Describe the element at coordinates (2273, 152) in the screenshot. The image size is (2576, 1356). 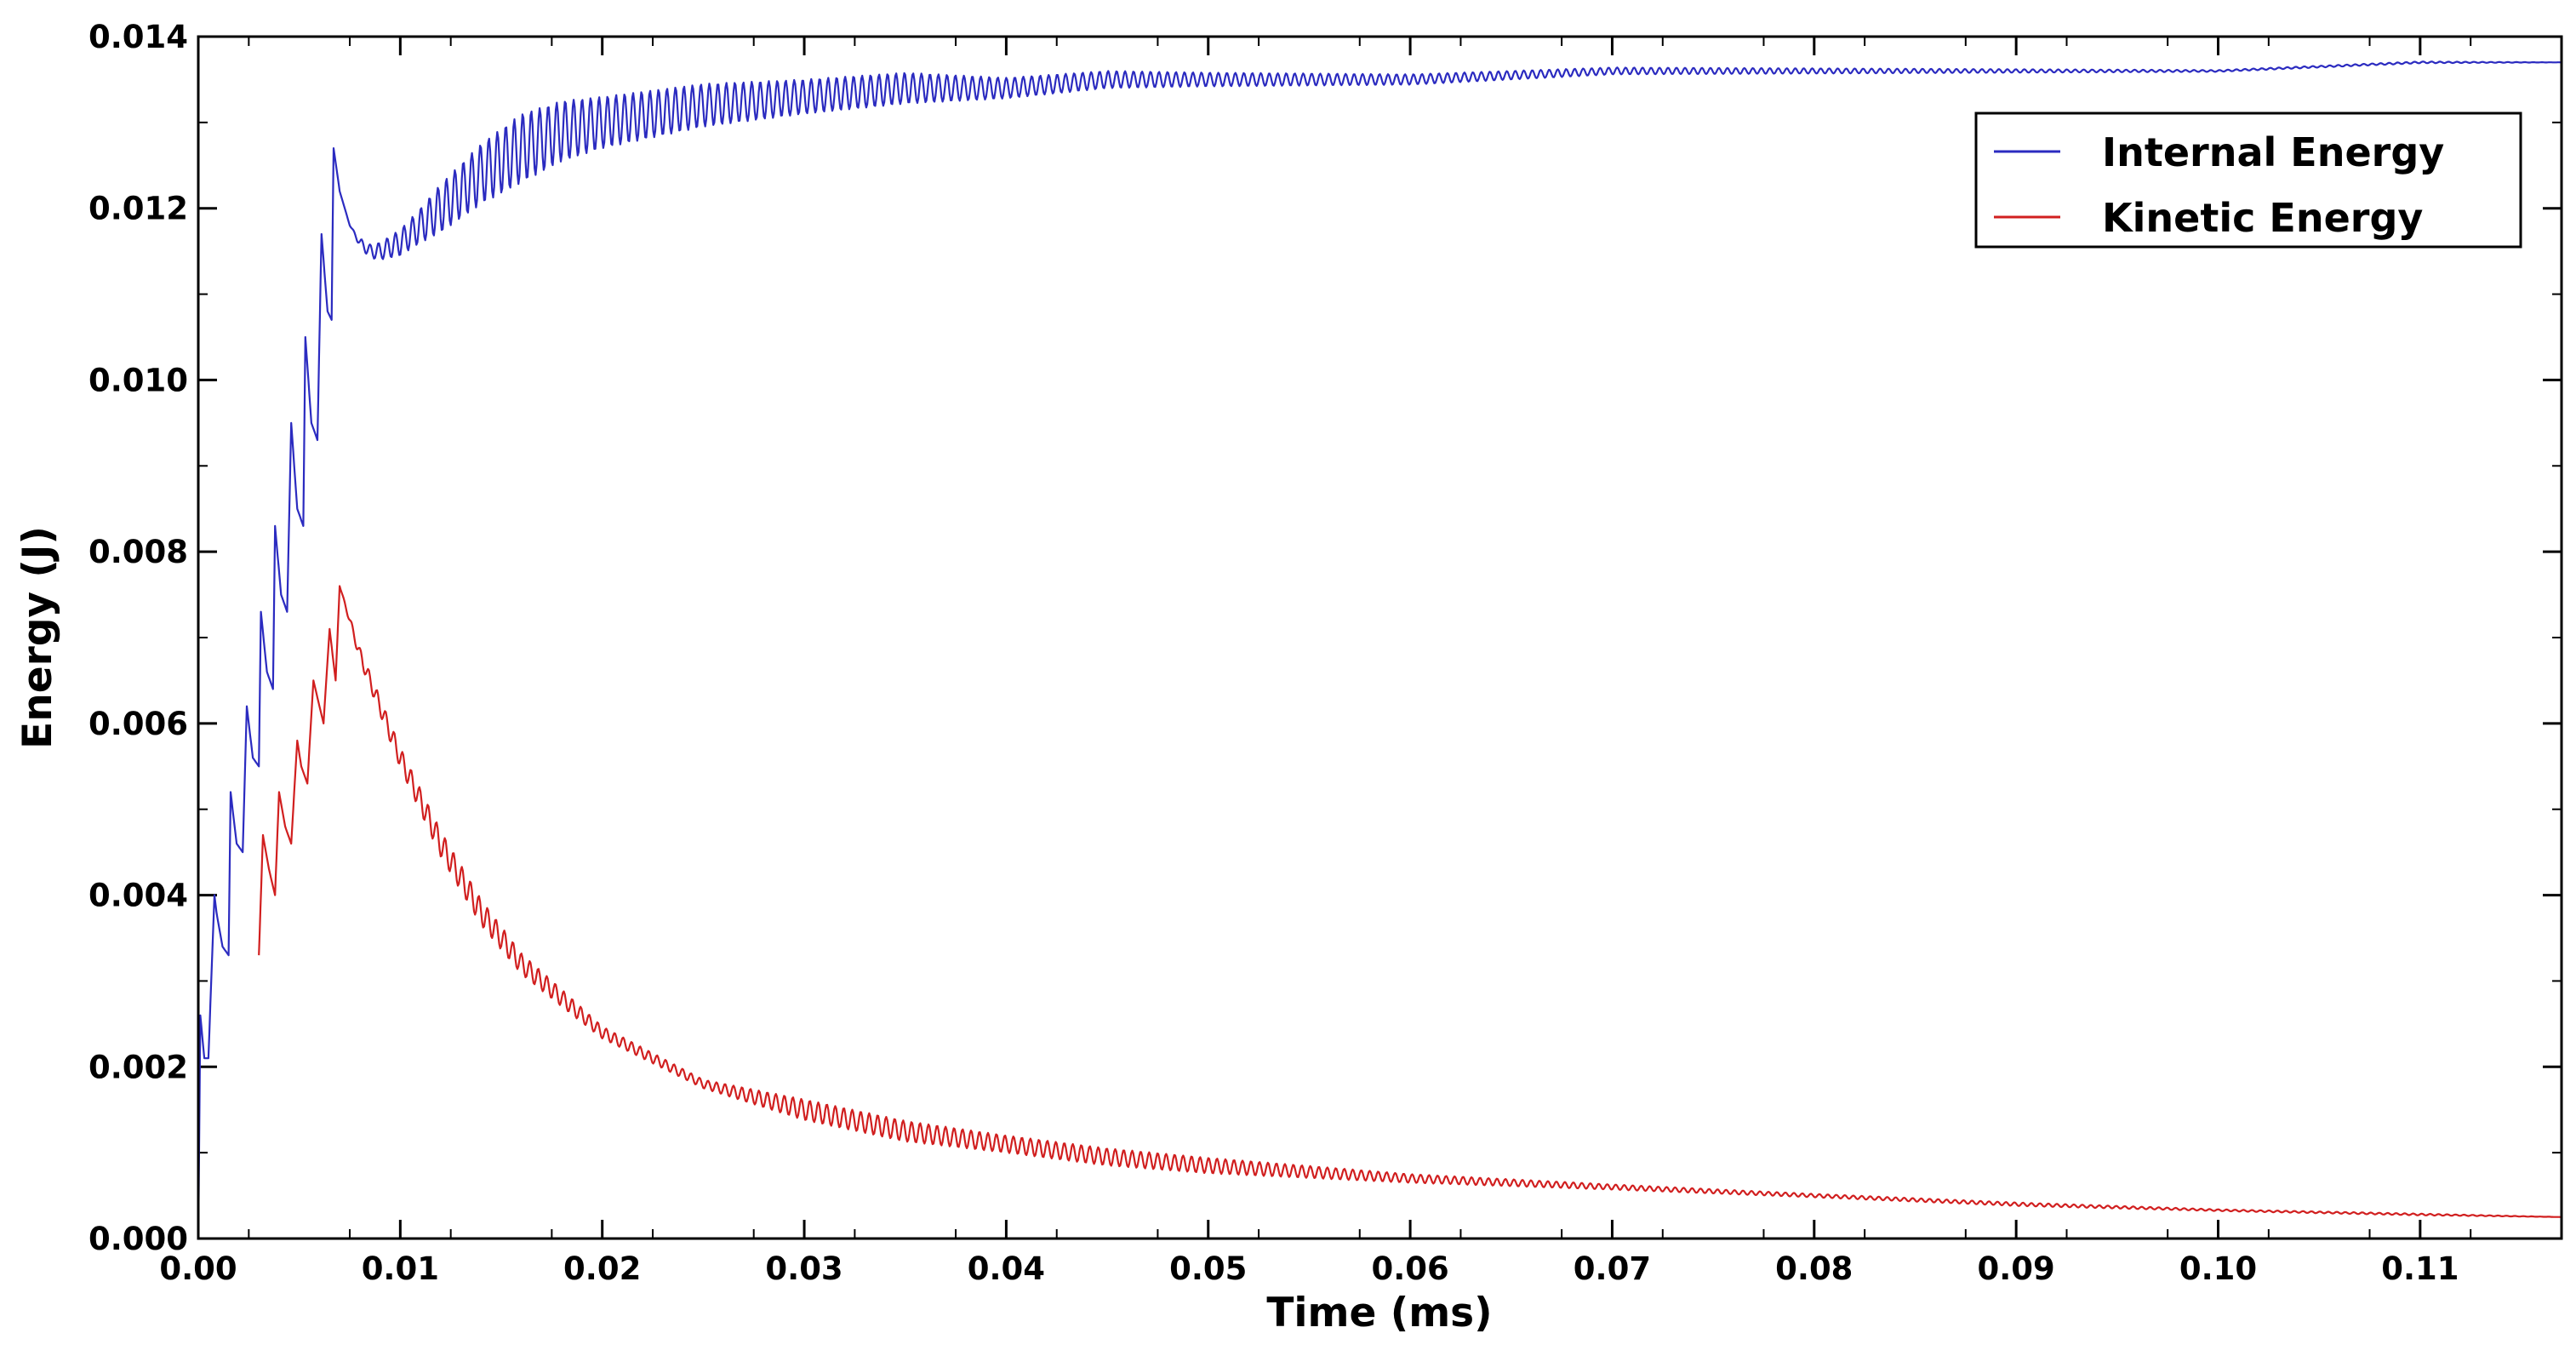
I see `legend-internal-energy-label: Internal Energy` at that location.